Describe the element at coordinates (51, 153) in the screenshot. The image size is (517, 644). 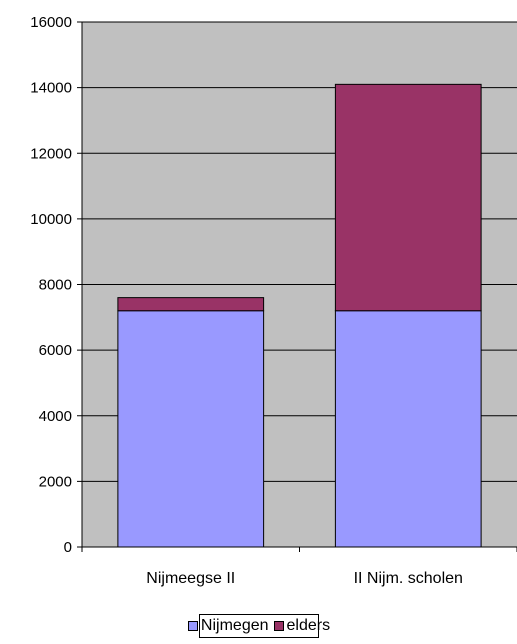
I see `y-tick-label-12000: 12000` at that location.